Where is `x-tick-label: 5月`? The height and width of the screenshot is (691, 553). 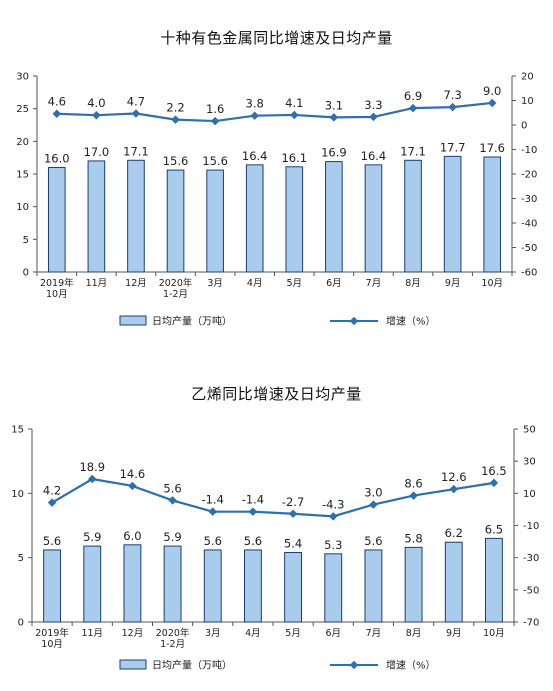 x-tick-label: 5月 is located at coordinates (295, 283).